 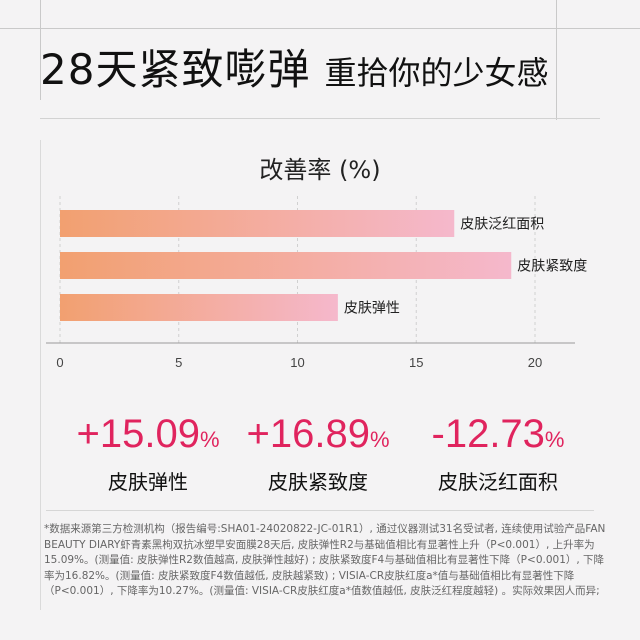 I want to click on stat-elasticity: +15.09% 皮肤弹性, so click(x=148, y=452).